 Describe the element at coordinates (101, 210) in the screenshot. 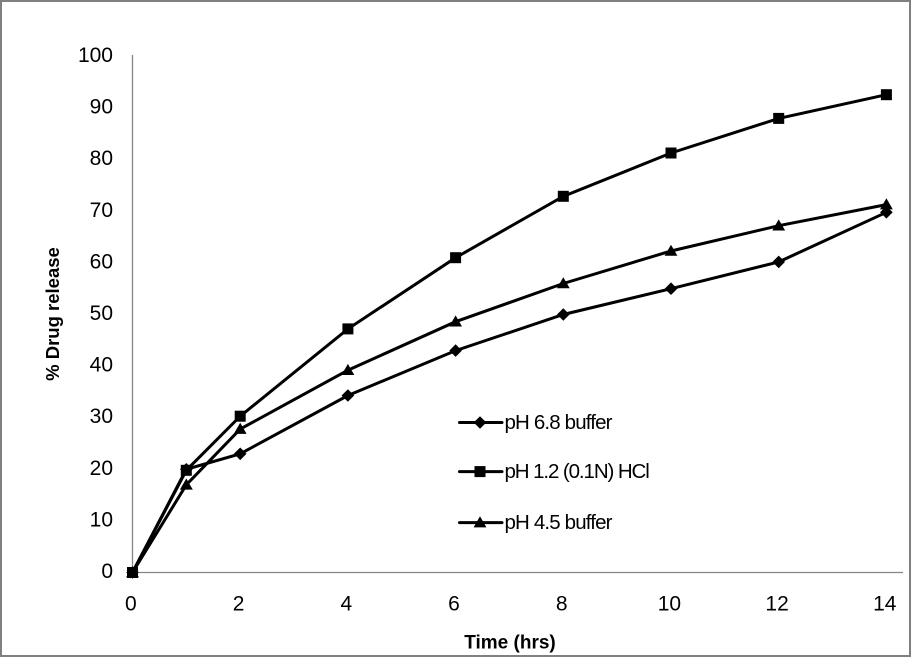

I see `svg-text: 70` at that location.